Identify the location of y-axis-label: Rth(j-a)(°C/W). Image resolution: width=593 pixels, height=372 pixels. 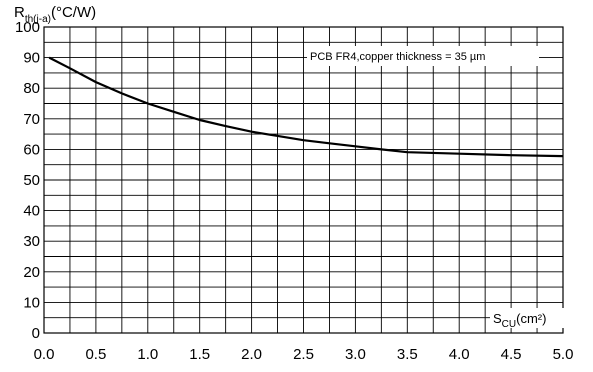
(55, 14).